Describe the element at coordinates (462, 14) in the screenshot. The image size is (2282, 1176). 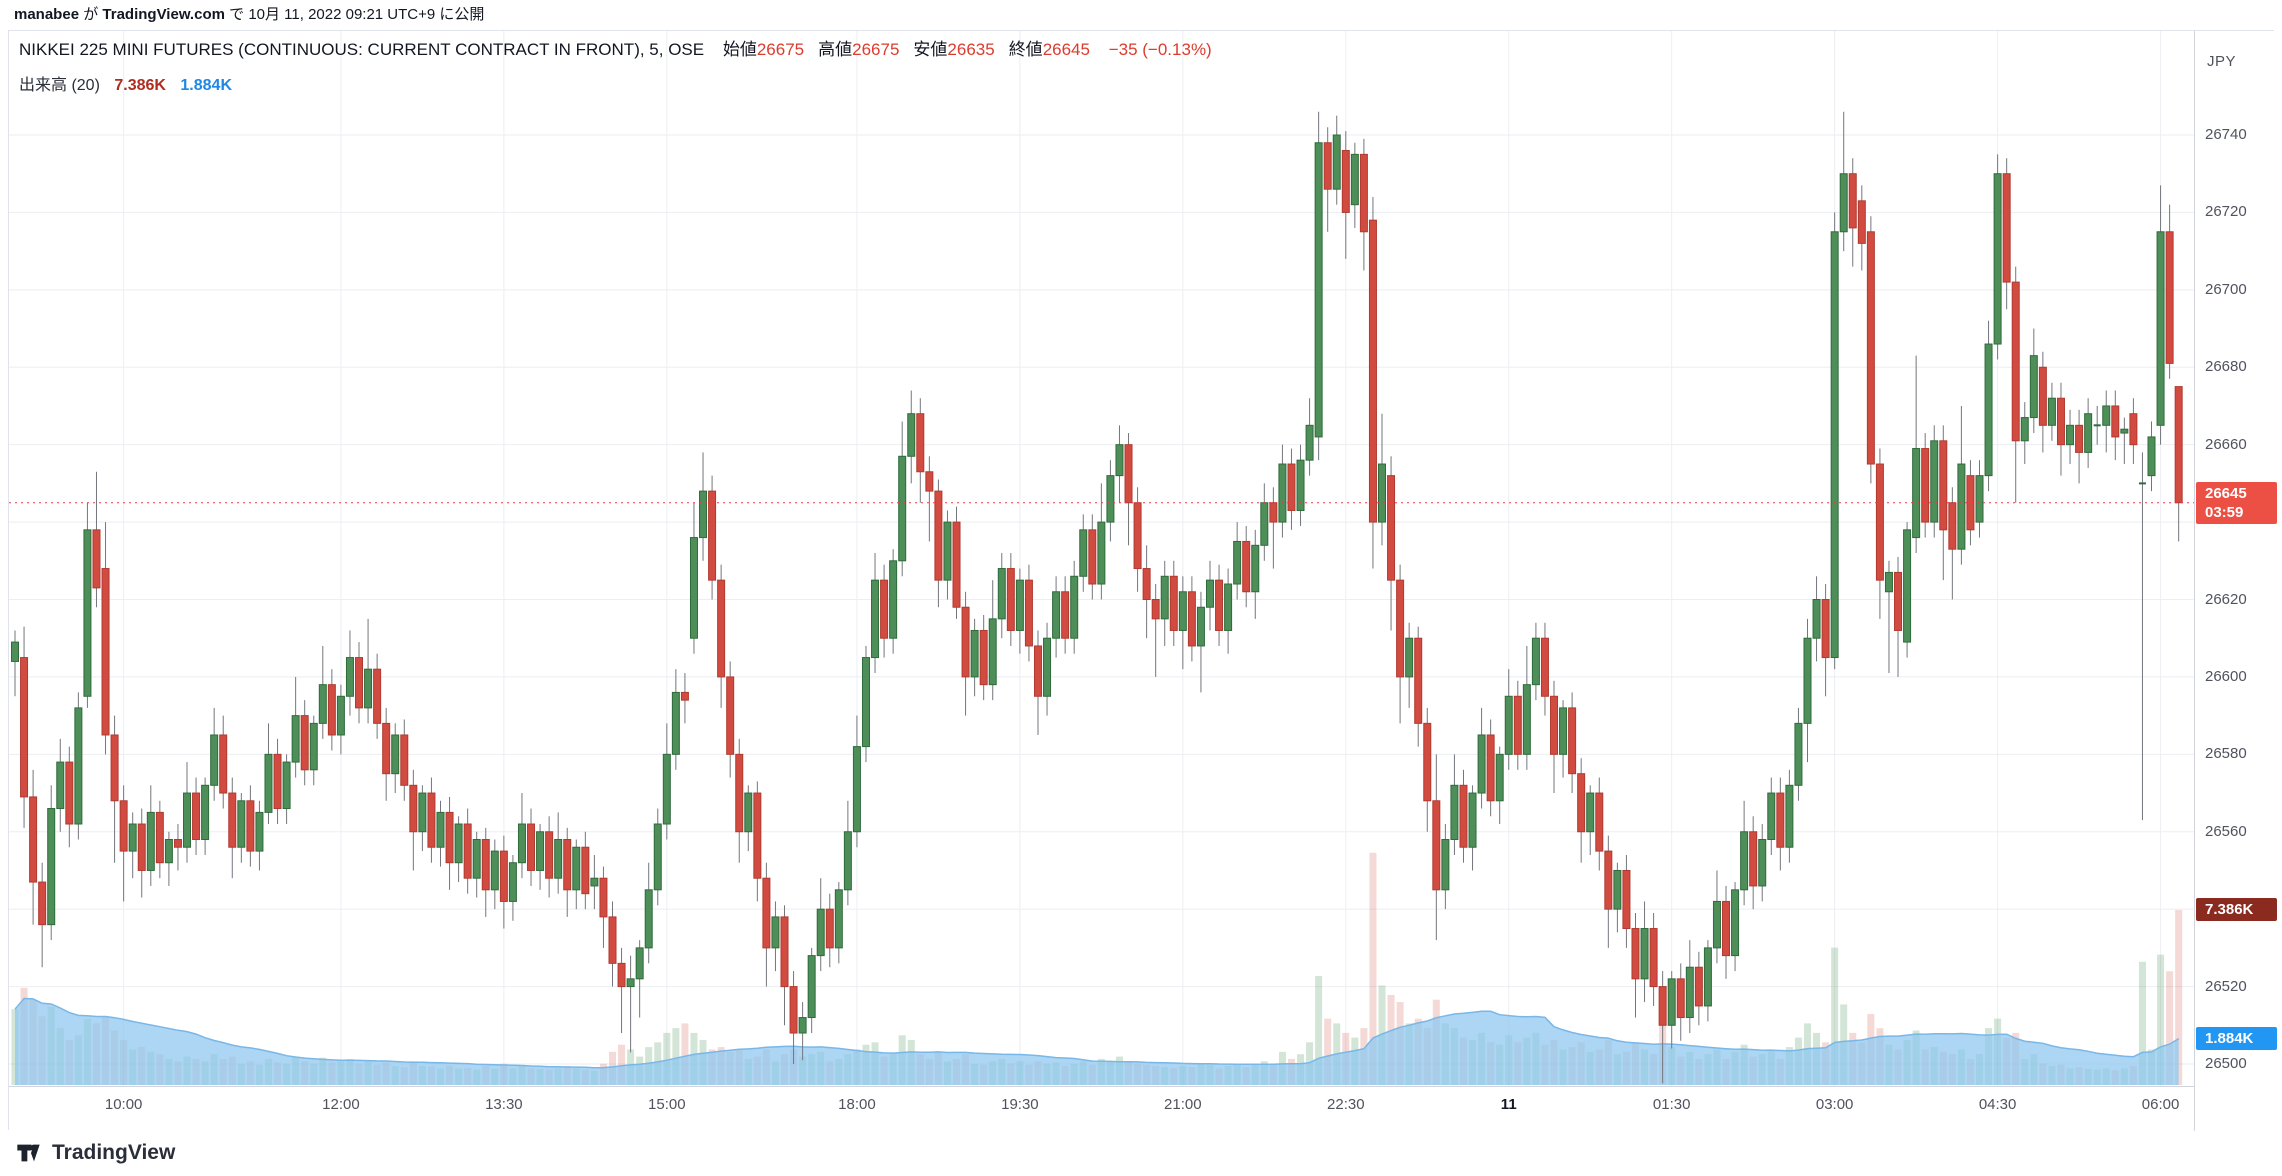
I see `attribution-suffix: に公開` at that location.